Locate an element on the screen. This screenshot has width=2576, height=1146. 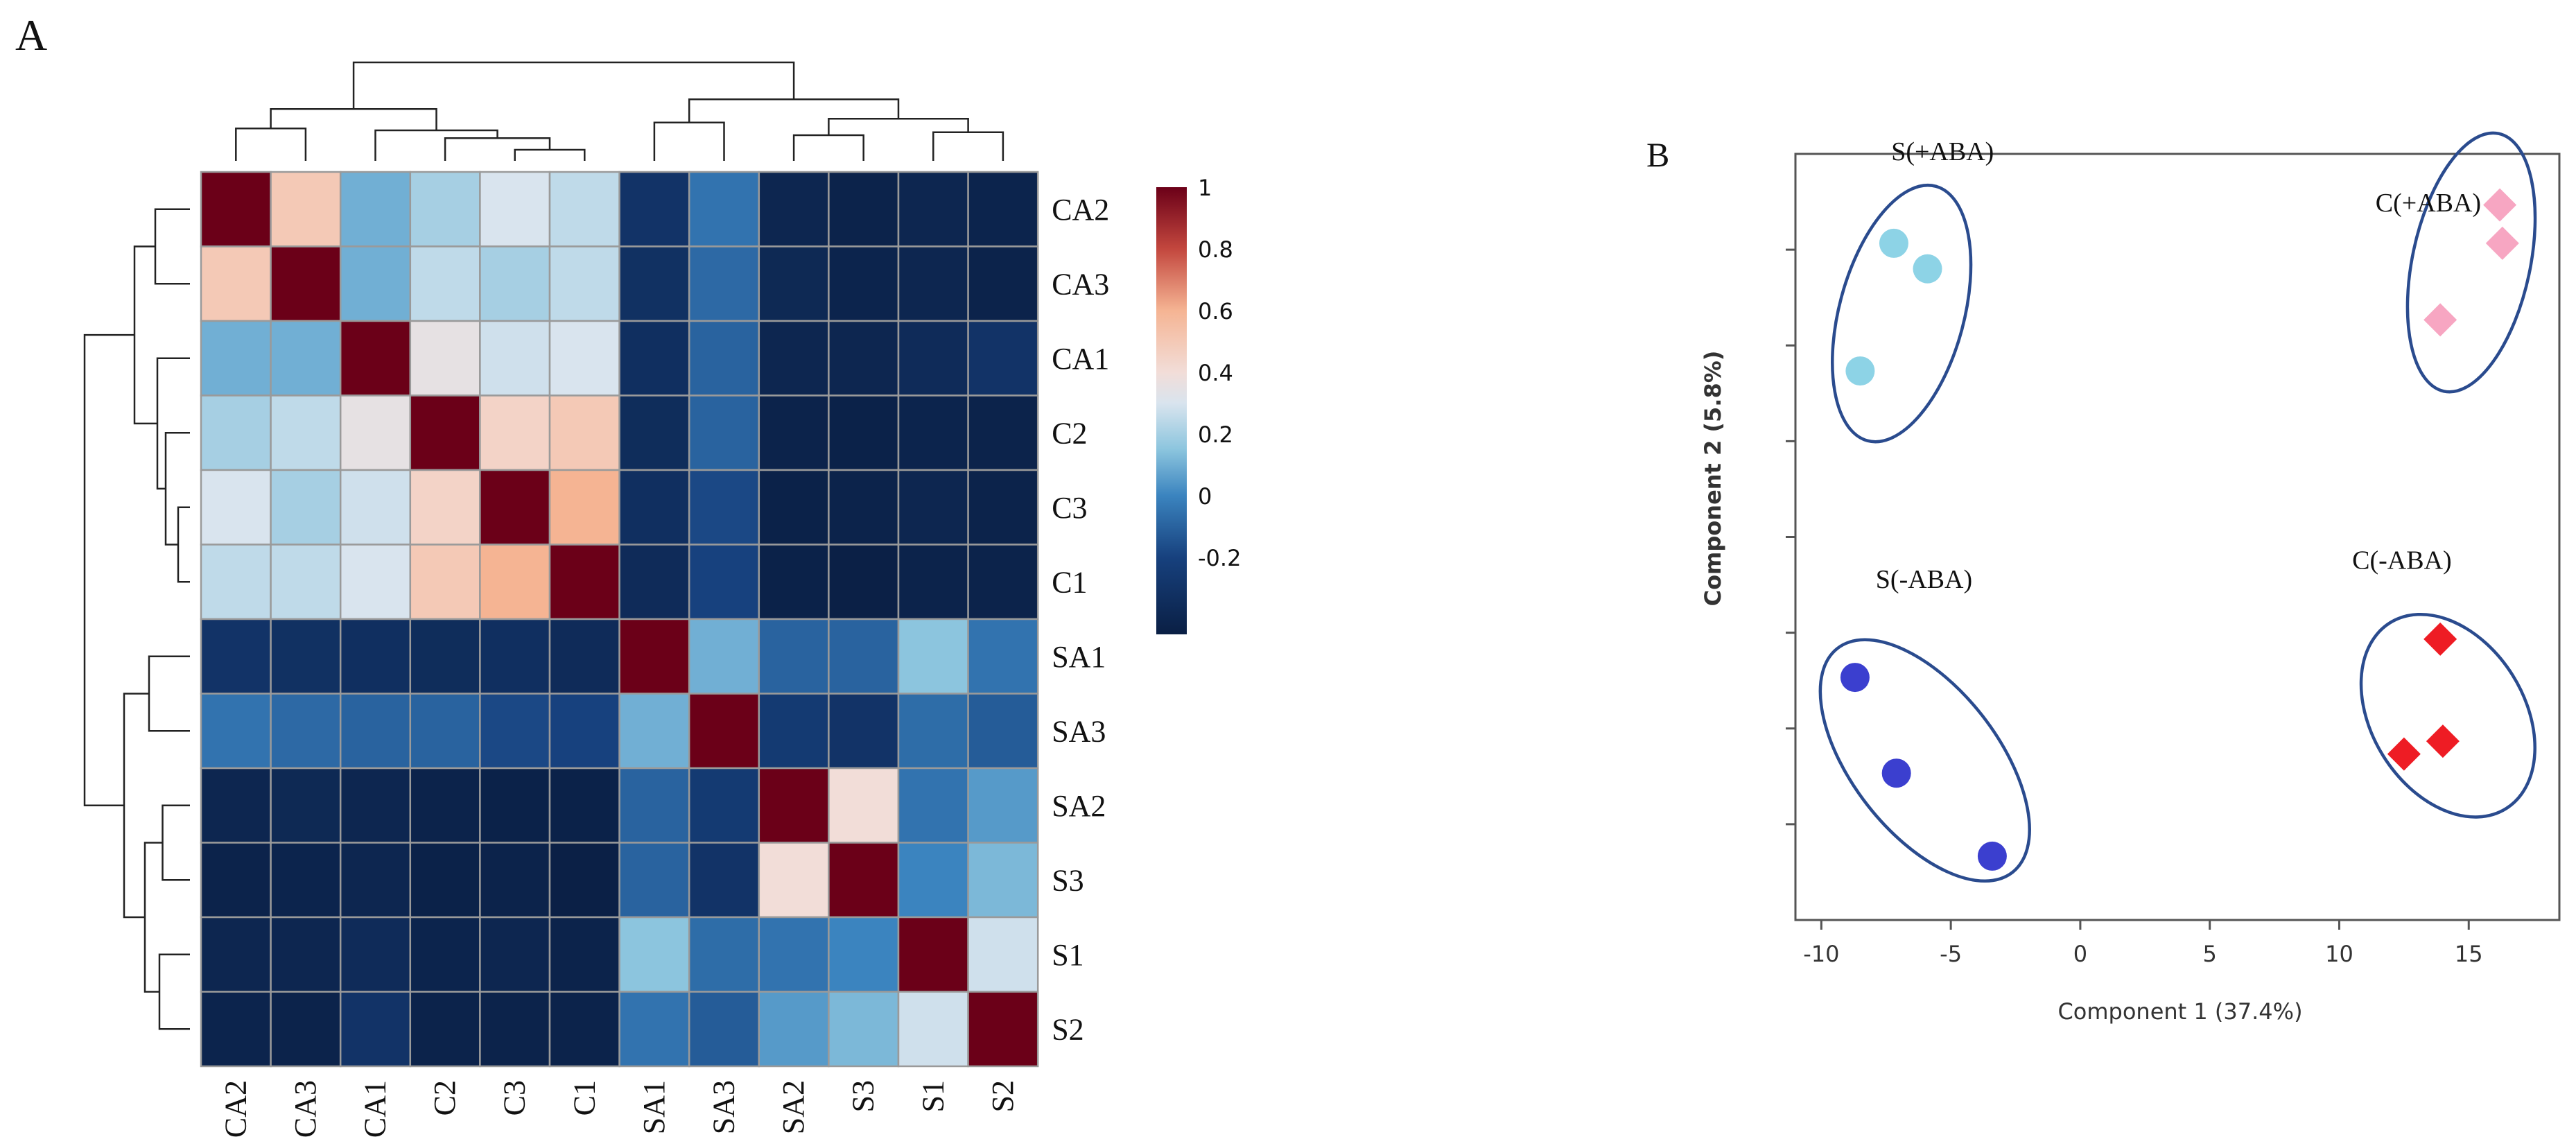
colorbar-ticks: 1 0.8 0.6 0.4 0.2 0 -0.2 is located at coordinates (1219, 373).